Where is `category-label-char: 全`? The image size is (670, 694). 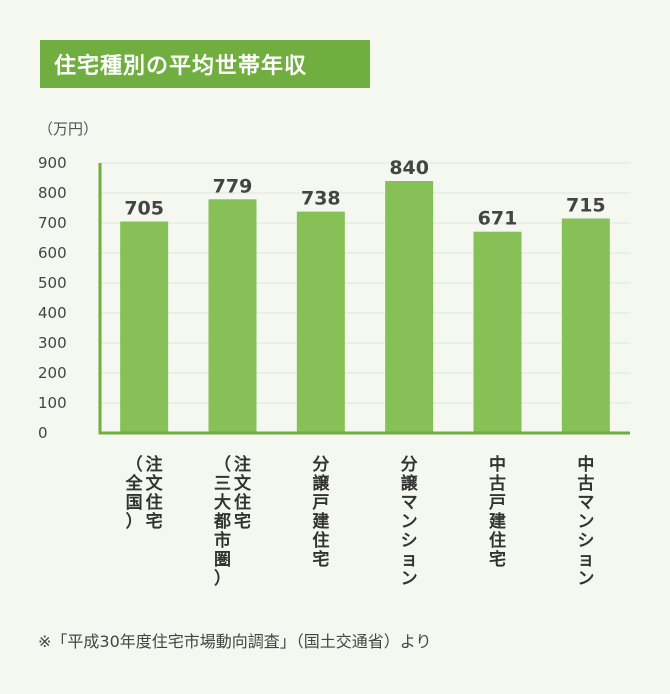 category-label-char: 全 is located at coordinates (134, 483).